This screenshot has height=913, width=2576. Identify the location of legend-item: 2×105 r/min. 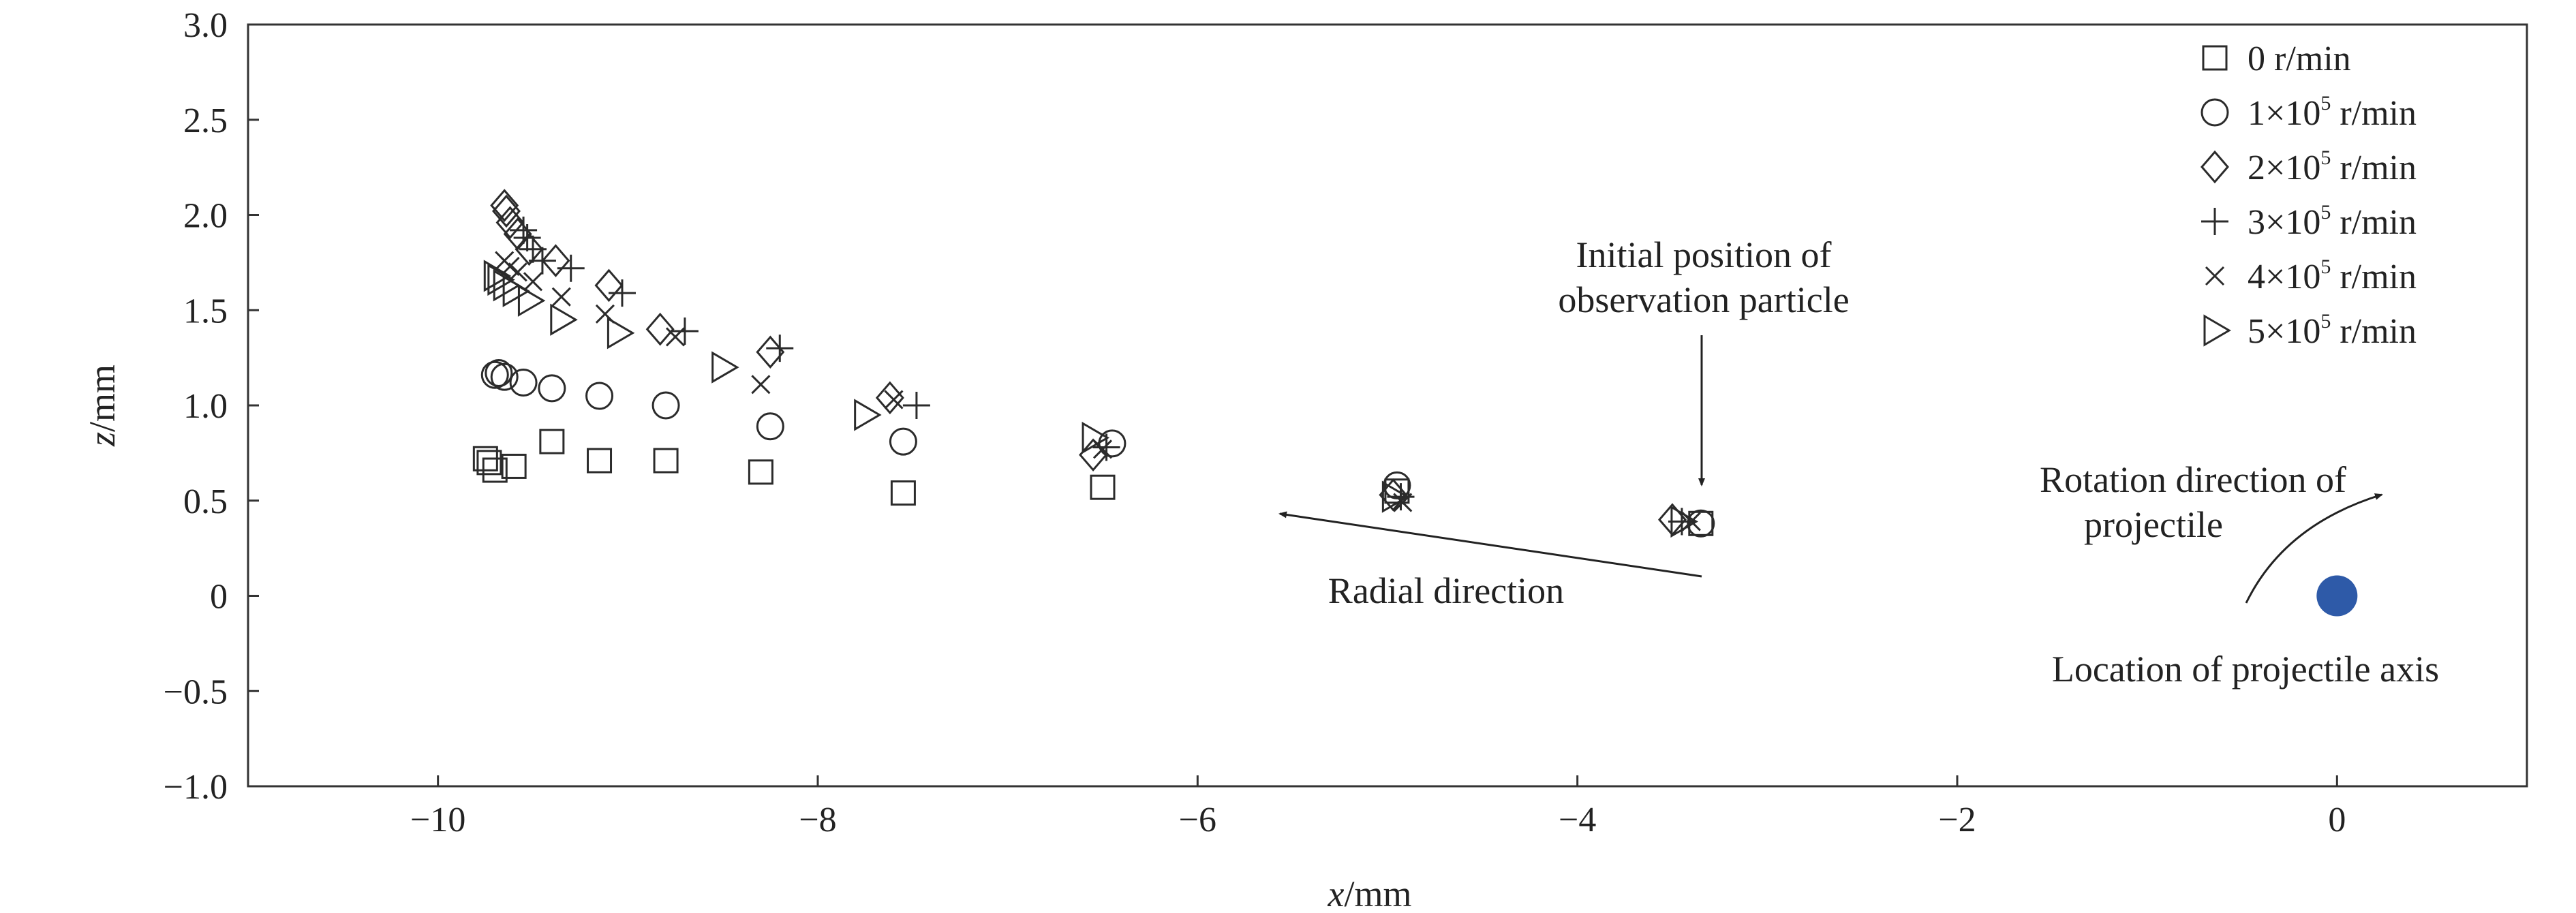
(2309, 166).